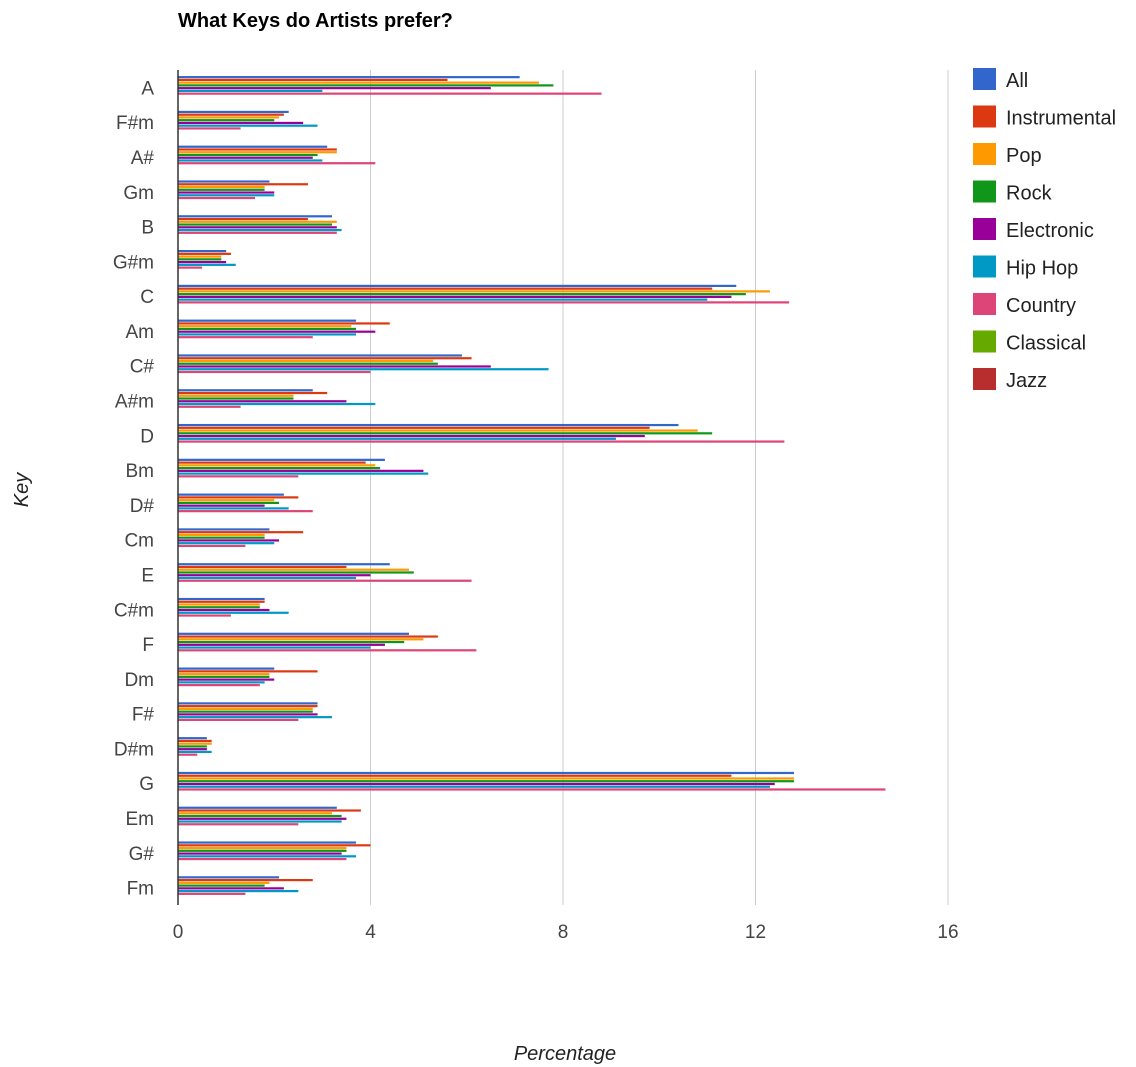 The image size is (1136, 1067). Describe the element at coordinates (566, 932) in the screenshot. I see `x-tick-labels: 0 4 8 12 16` at that location.